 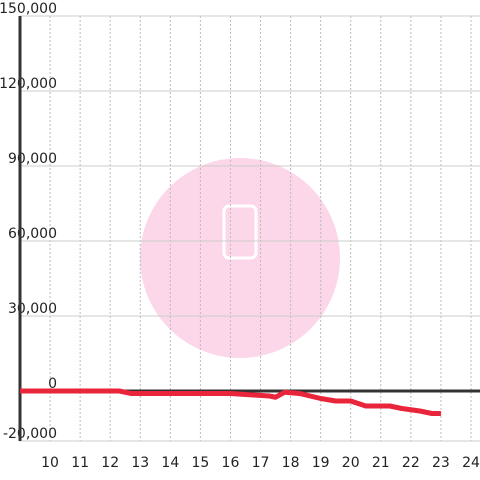 What do you see at coordinates (441, 463) in the screenshot?
I see `x-tick-label: 23` at bounding box center [441, 463].